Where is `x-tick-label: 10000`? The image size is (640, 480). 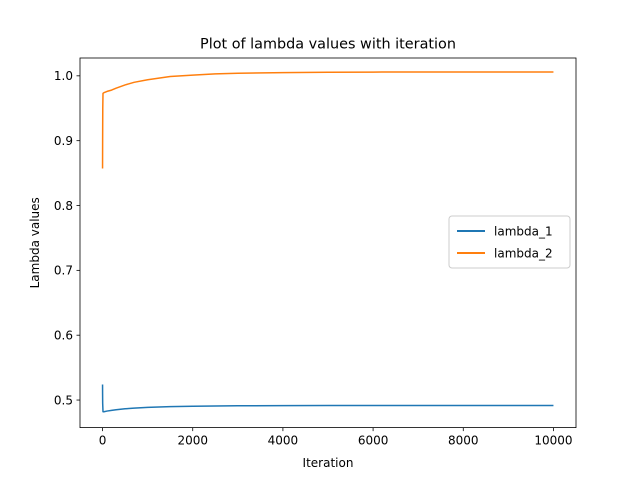 x-tick-label: 10000 is located at coordinates (553, 441).